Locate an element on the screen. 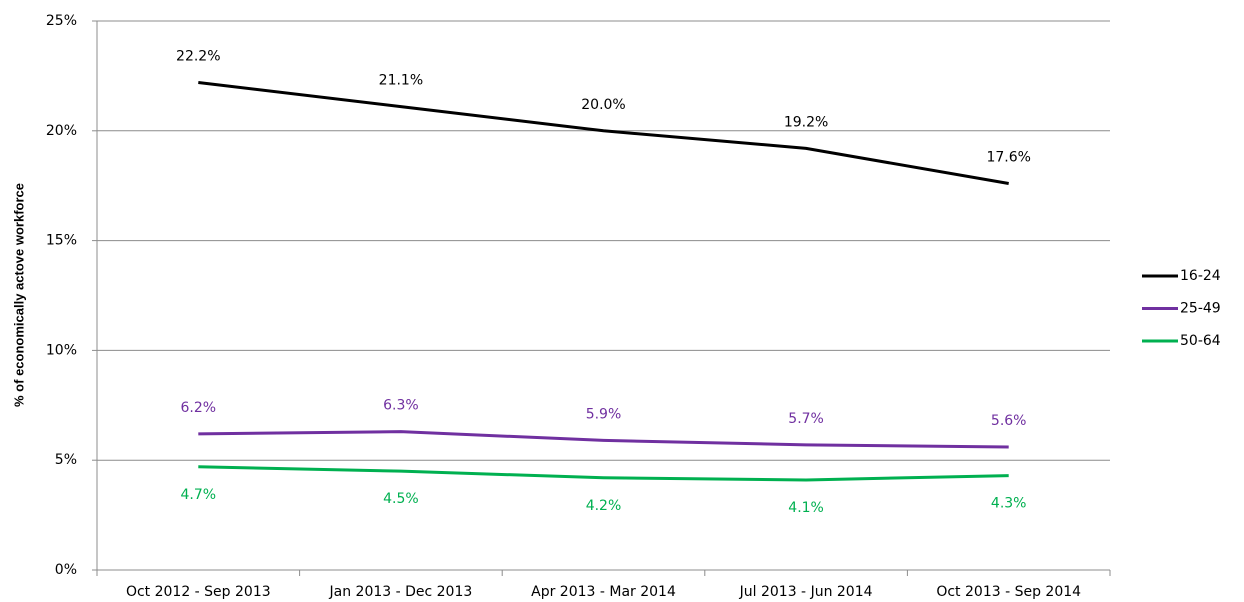  data-label: 5.6% is located at coordinates (1009, 421).